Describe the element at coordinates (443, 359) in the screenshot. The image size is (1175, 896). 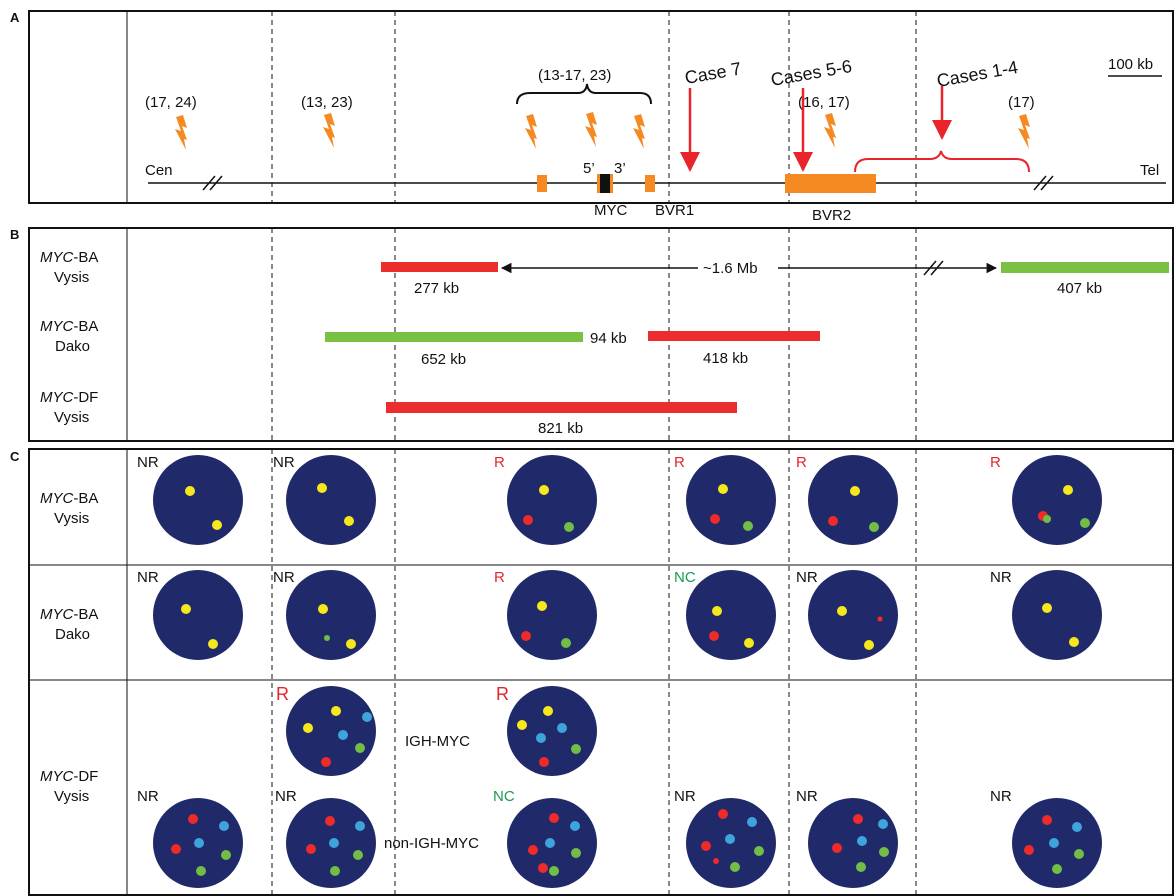
I see `size-label: 652 kb` at that location.